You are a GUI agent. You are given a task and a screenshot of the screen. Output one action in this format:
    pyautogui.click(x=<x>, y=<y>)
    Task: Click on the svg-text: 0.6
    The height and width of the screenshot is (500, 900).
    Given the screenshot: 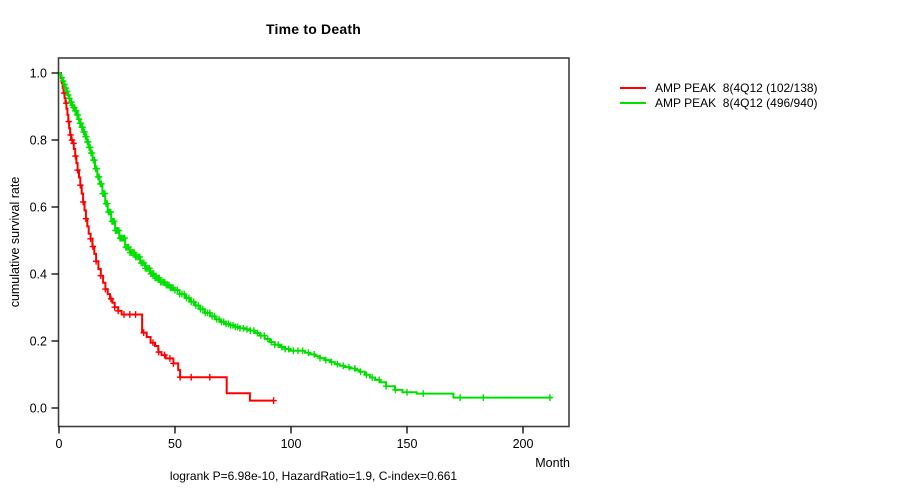 What is the action you would take?
    pyautogui.click(x=38, y=207)
    